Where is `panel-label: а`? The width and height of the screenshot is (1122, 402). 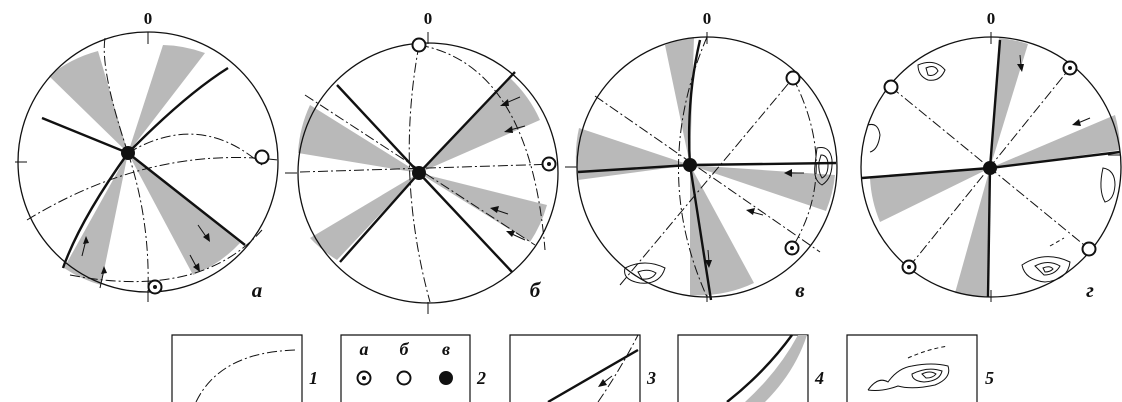 panel-label: а is located at coordinates (257, 290).